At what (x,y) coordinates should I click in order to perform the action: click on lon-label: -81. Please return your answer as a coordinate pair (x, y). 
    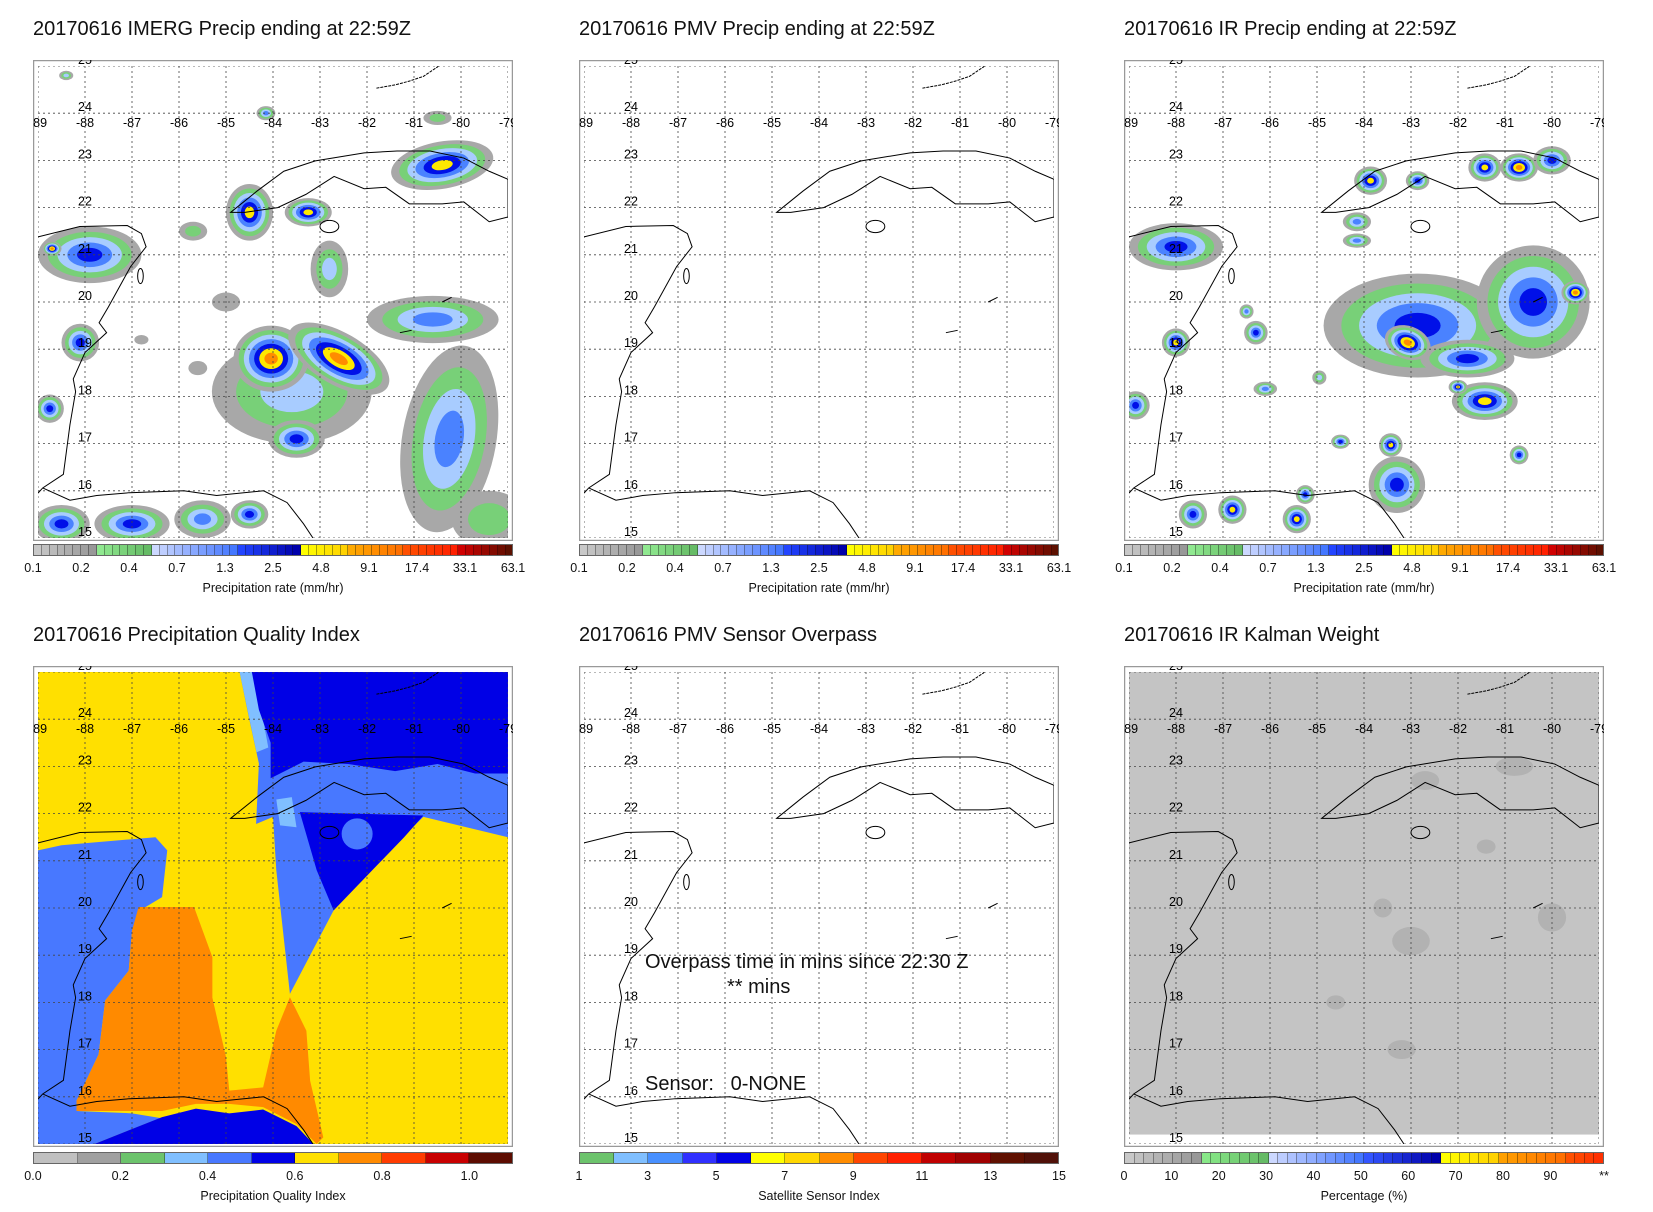
    Looking at the image, I should click on (1505, 123).